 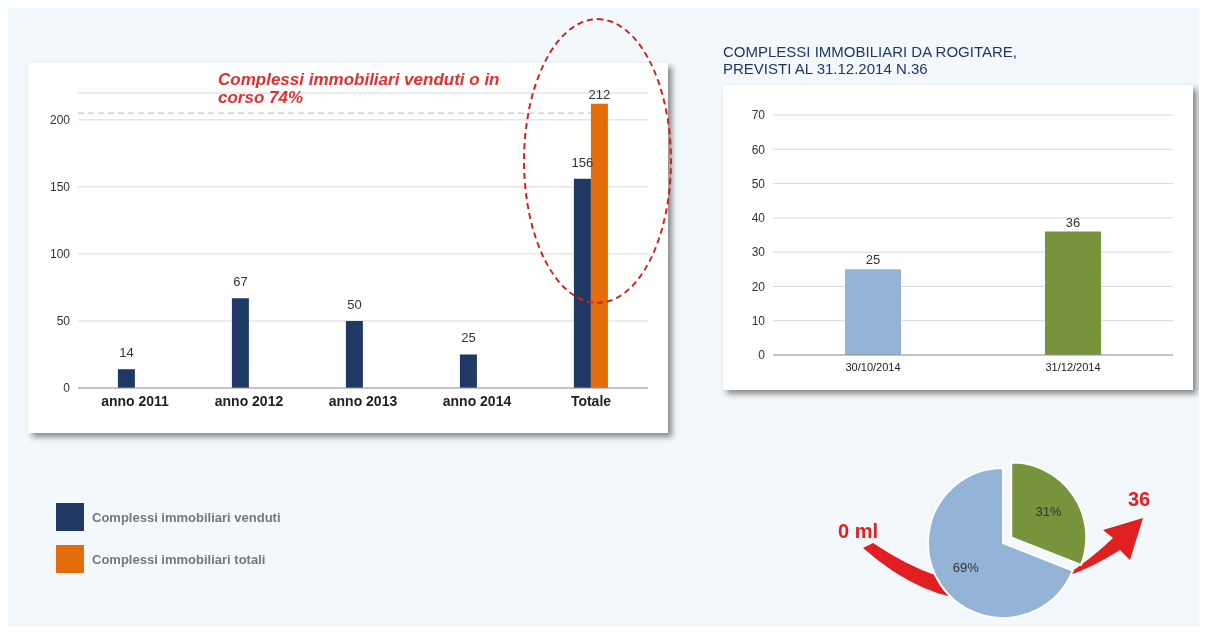 I want to click on data-label: 14, so click(x=126, y=353).